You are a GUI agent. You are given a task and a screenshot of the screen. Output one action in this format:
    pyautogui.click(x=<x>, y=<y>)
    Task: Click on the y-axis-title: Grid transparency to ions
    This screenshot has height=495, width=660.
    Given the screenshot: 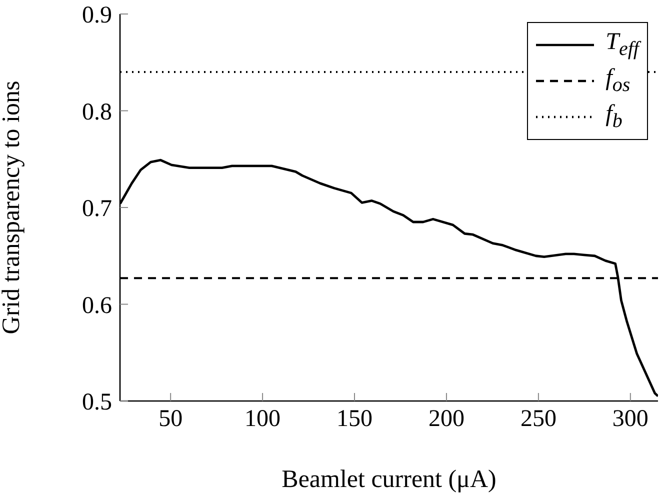 What is the action you would take?
    pyautogui.click(x=12, y=207)
    